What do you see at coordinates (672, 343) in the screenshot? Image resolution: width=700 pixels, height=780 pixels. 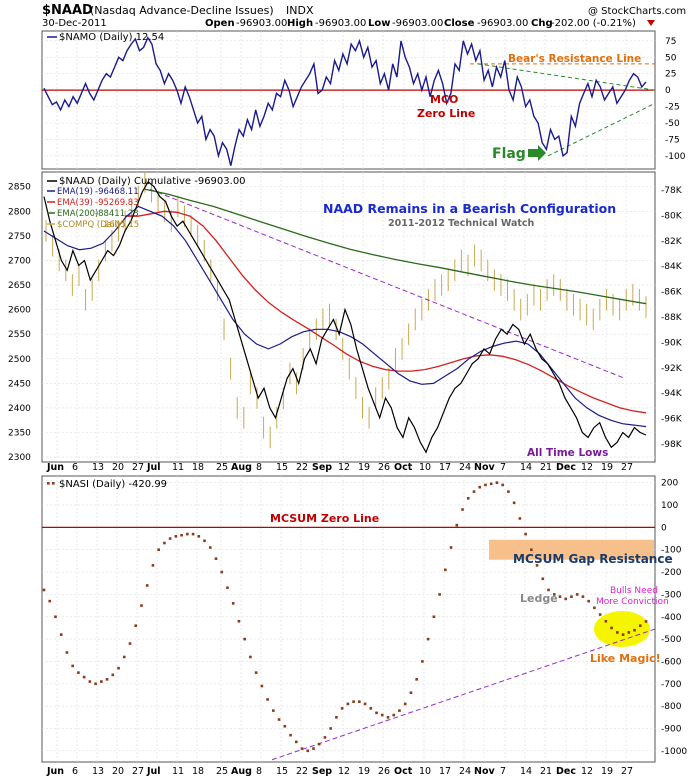 I see `y-tick-label-right: -90K` at bounding box center [672, 343].